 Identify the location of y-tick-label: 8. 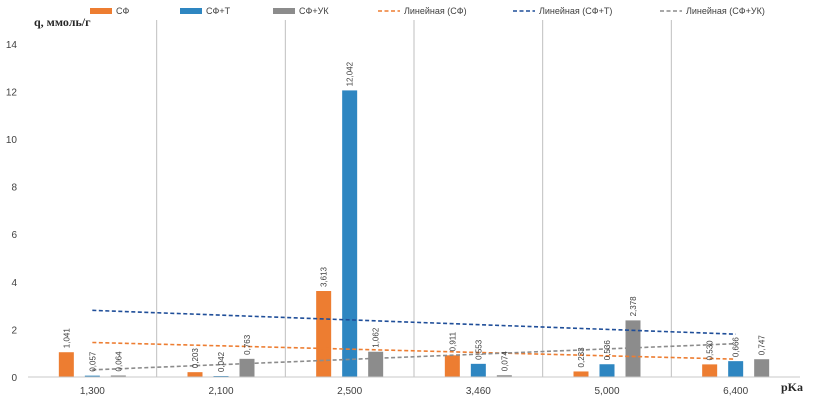
(14, 188).